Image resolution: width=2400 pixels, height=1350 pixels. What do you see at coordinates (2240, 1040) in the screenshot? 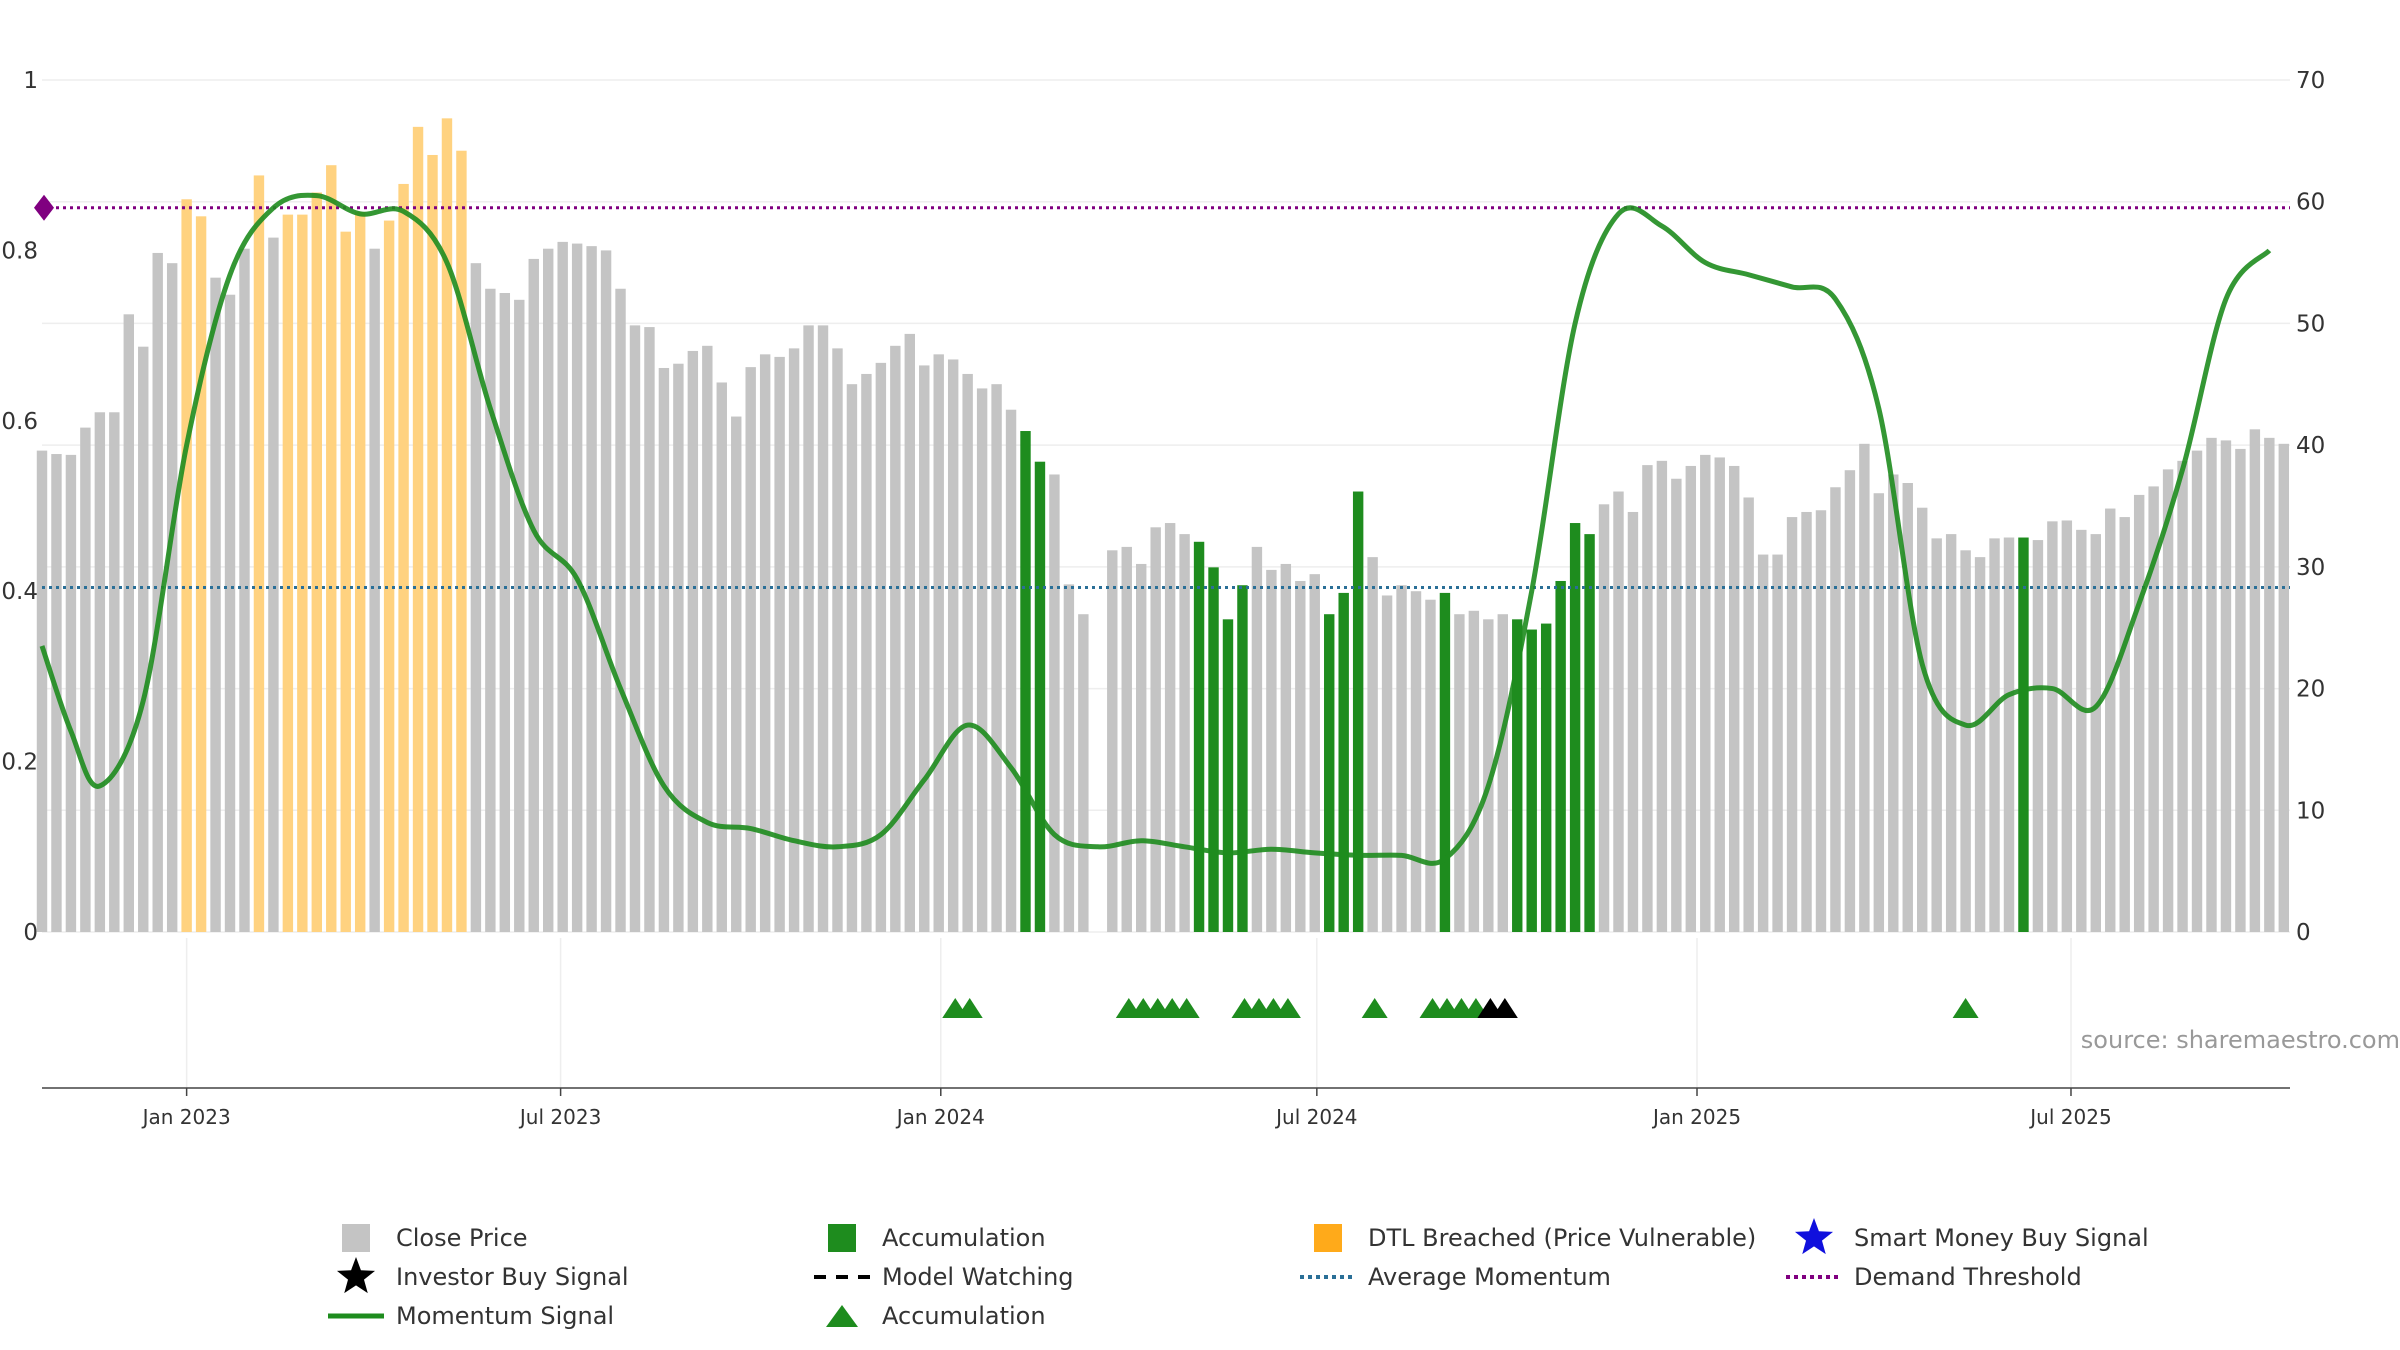
I see `source-annotation: source: sharemaestro.com` at bounding box center [2240, 1040].